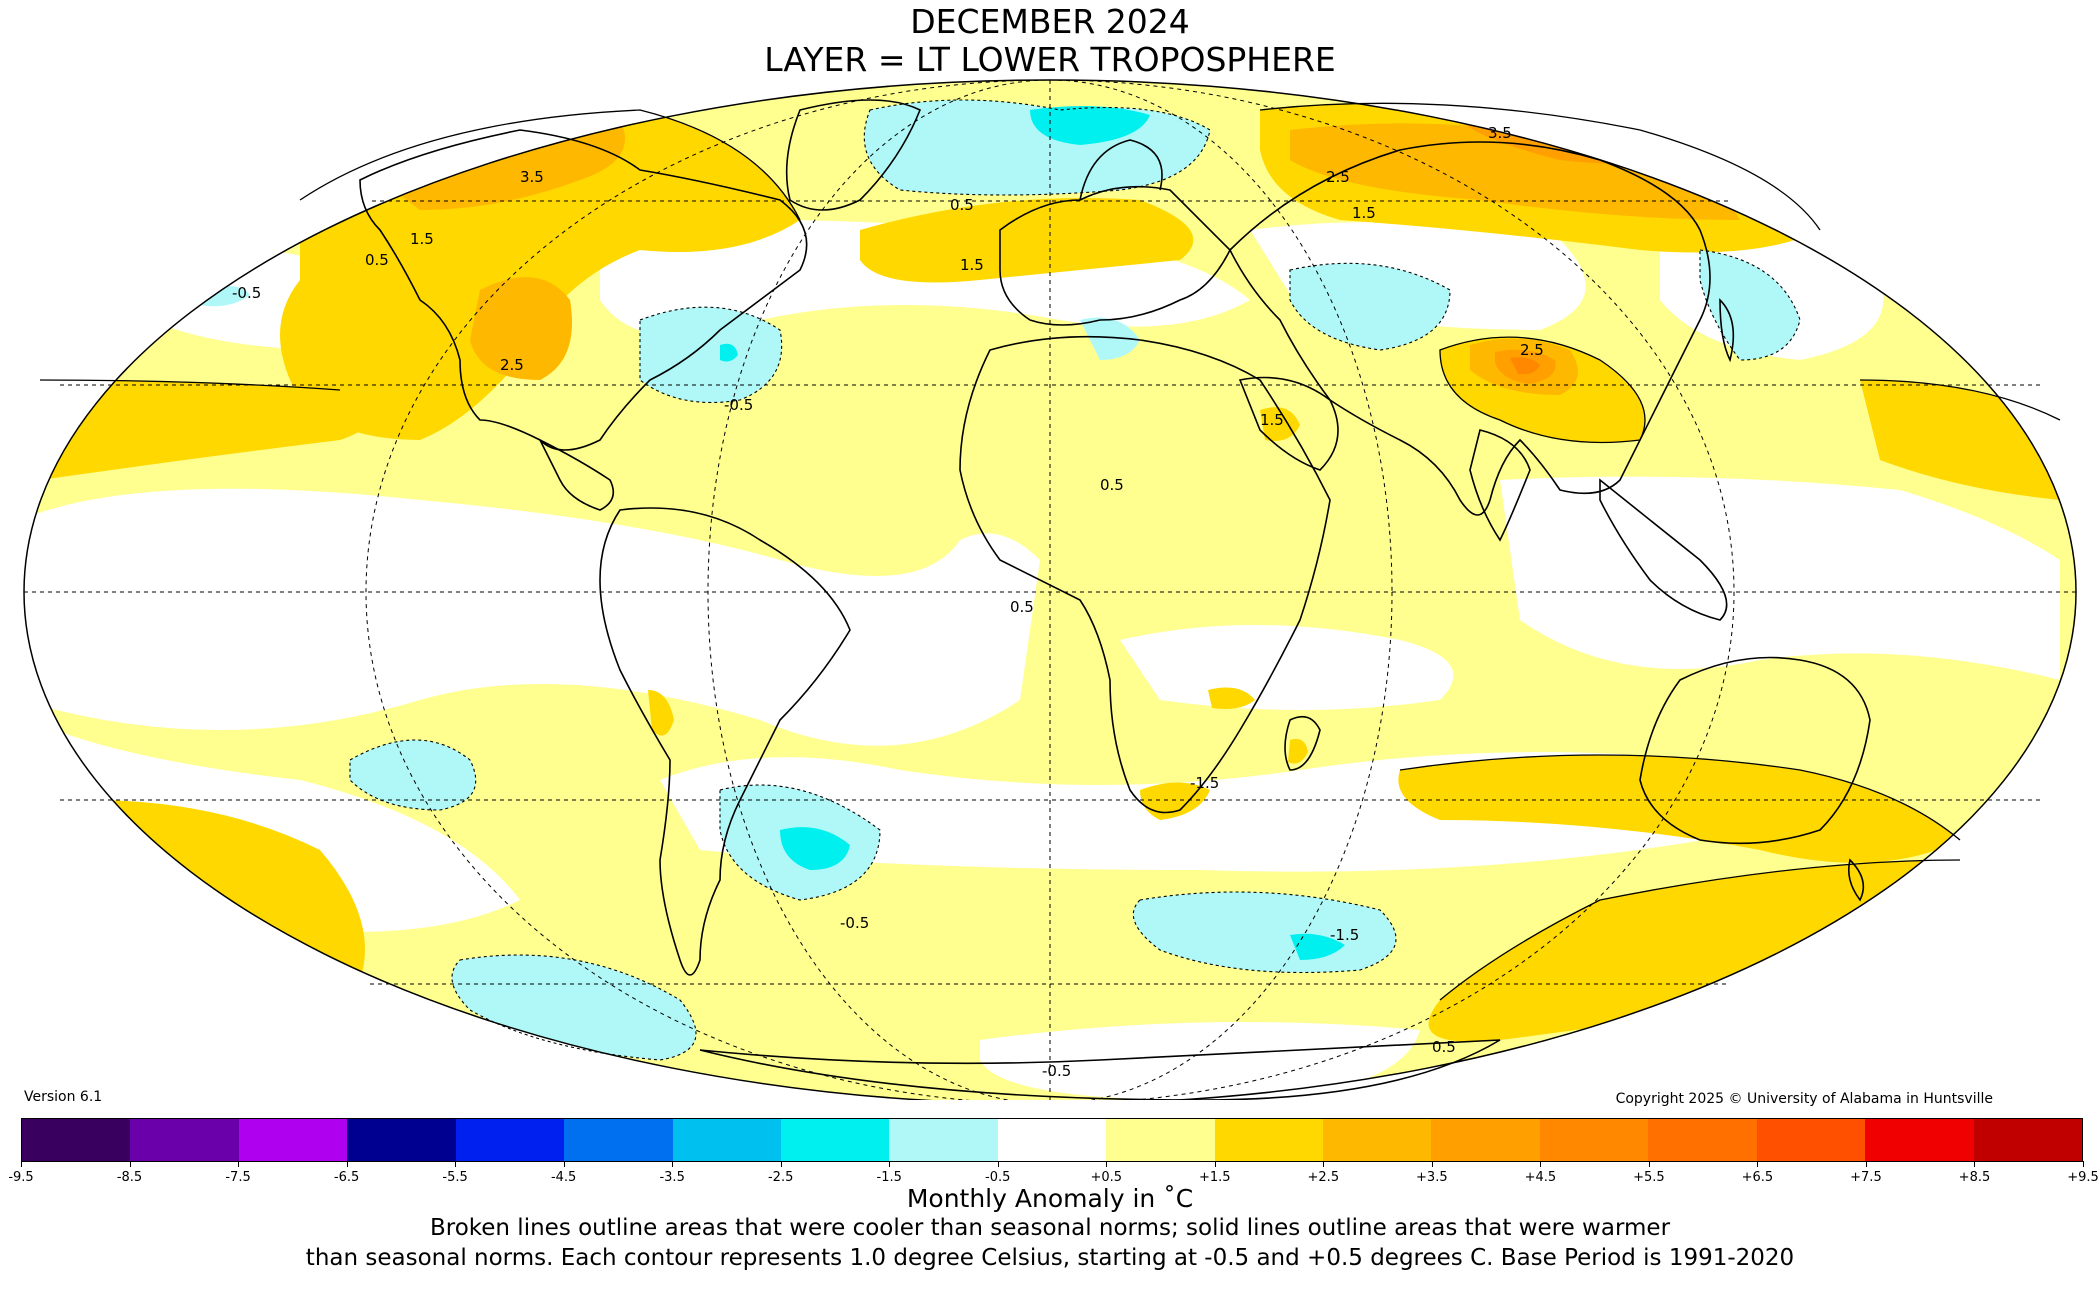  What do you see at coordinates (1757, 1177) in the screenshot?
I see `colorbar-tick-label: +6.5` at bounding box center [1757, 1177].